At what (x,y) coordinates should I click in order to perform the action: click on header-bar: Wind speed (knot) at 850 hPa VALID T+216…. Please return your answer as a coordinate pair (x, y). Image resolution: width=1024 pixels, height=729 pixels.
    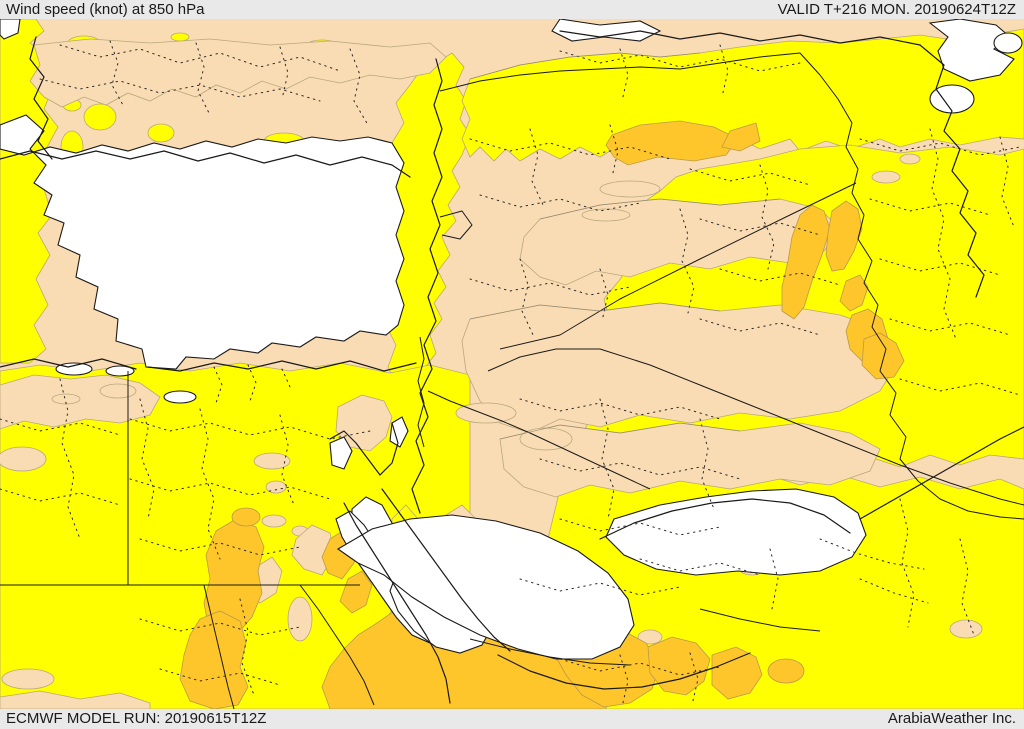
    Looking at the image, I should click on (512, 9).